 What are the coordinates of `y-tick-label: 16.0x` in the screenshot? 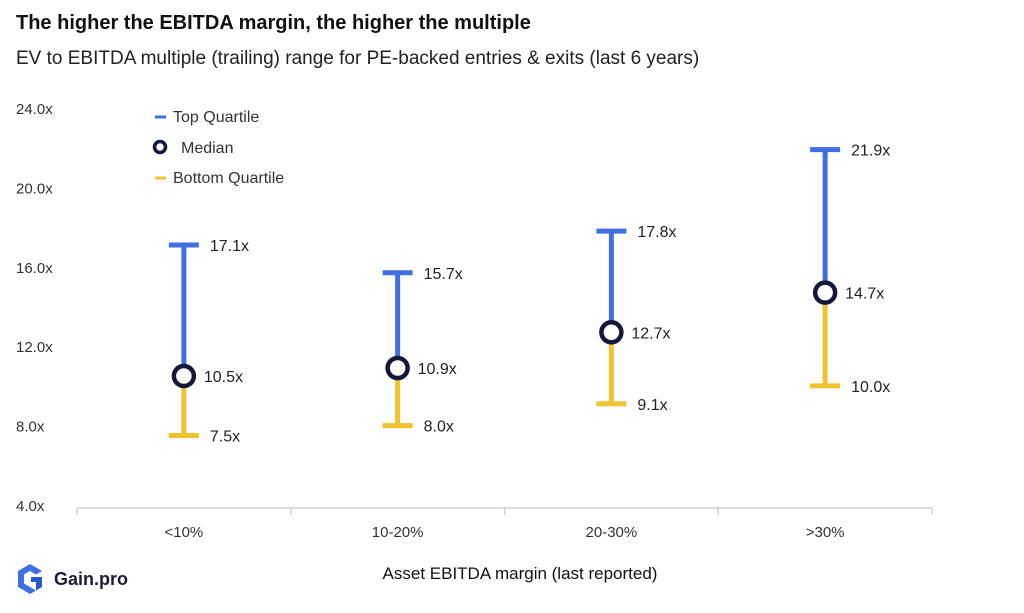 It's located at (34, 268).